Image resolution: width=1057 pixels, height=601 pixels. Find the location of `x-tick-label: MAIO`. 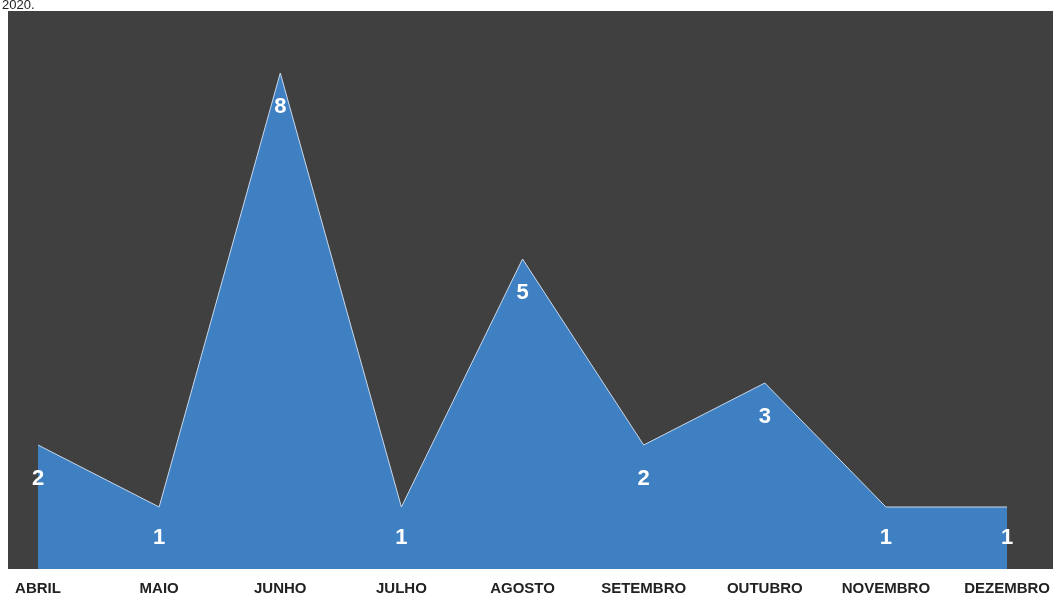

x-tick-label: MAIO is located at coordinates (159, 588).